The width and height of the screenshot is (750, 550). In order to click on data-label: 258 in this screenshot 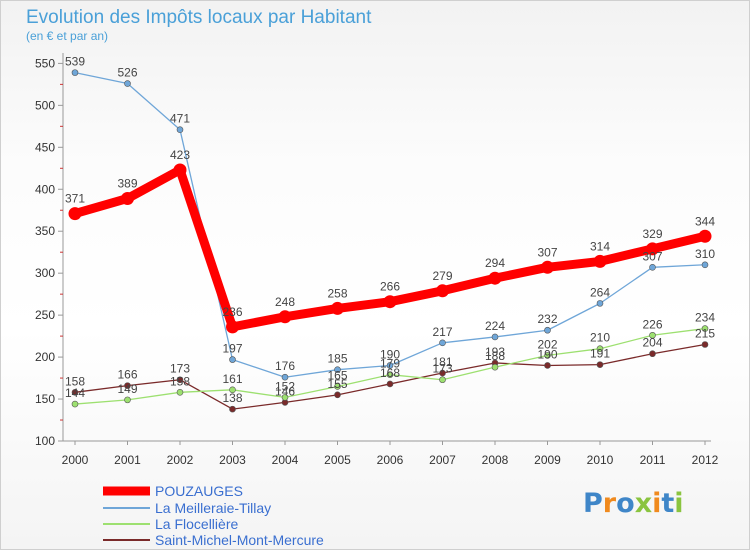, I will do `click(337, 293)`.